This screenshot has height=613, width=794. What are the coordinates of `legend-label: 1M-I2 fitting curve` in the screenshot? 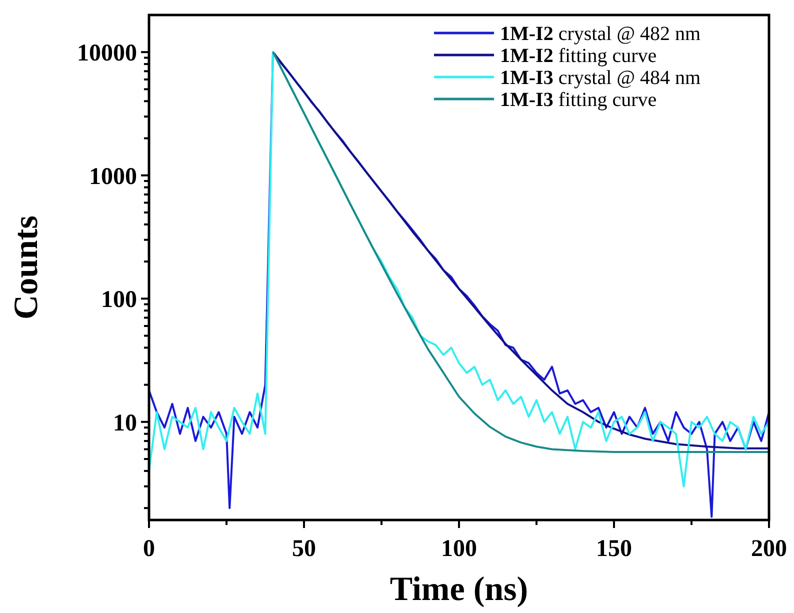 It's located at (578, 56).